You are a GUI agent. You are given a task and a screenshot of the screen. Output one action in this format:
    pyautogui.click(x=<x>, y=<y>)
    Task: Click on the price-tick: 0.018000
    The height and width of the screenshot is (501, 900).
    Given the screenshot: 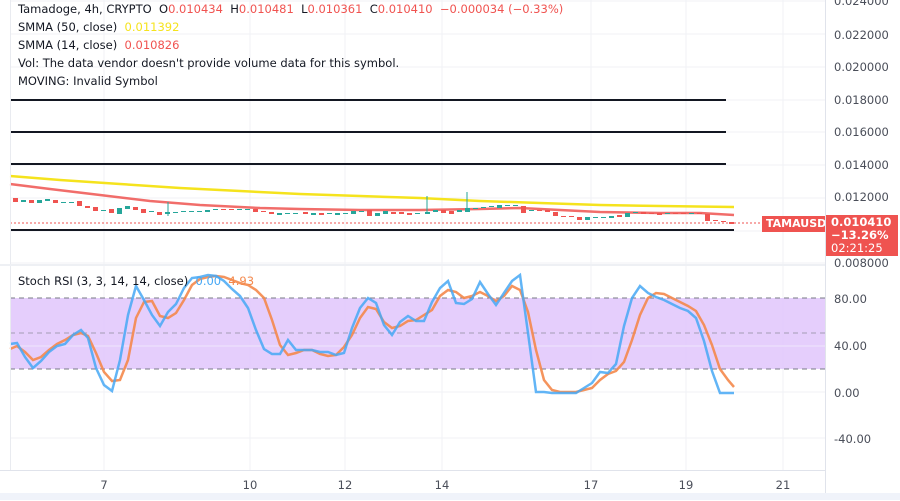 What is the action you would take?
    pyautogui.click(x=861, y=100)
    